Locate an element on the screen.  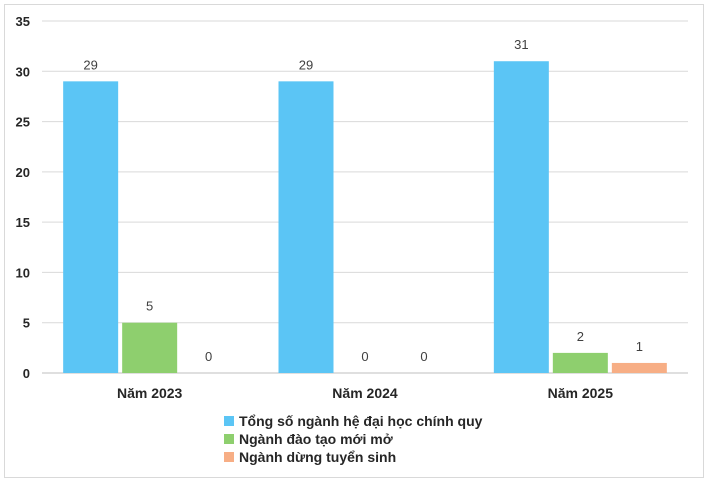
x-tick-label: Năm 2025 is located at coordinates (581, 393).